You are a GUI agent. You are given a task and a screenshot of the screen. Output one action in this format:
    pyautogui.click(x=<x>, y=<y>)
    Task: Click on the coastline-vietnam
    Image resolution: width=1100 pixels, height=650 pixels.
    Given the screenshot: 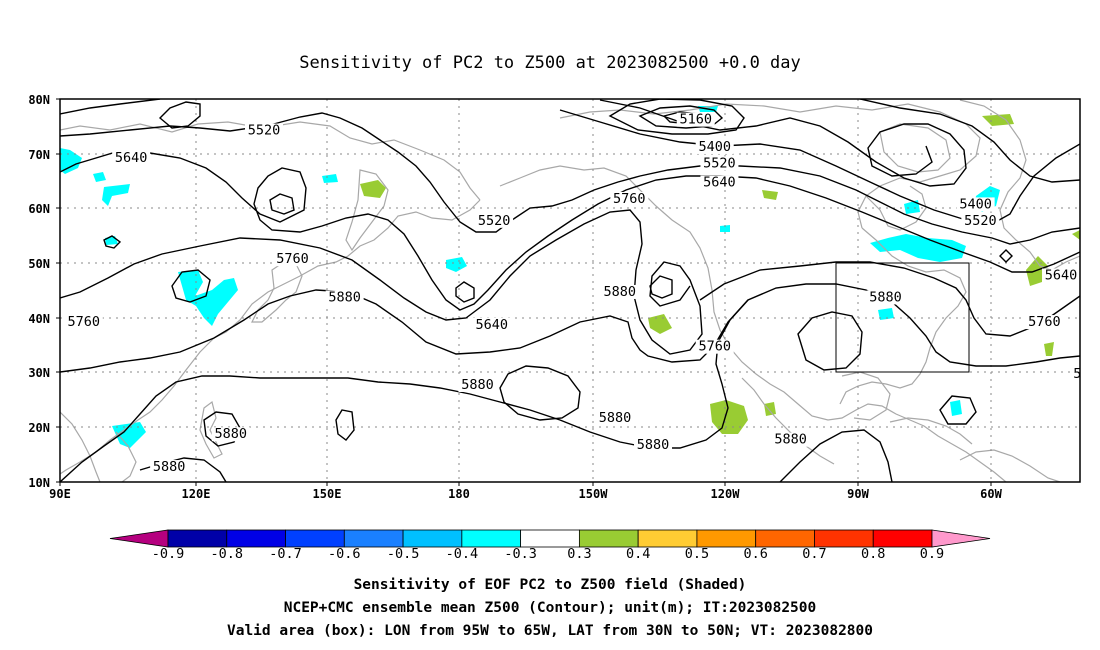 What is the action you would take?
    pyautogui.click(x=126, y=456)
    